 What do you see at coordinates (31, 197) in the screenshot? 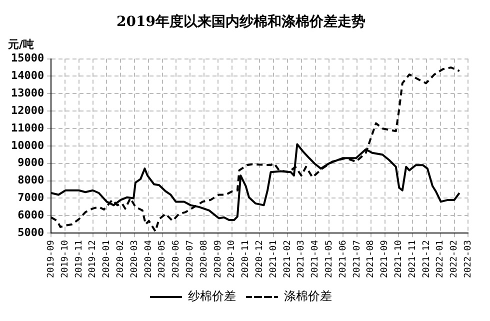
I see `y-tick-label: 7000` at bounding box center [31, 197].